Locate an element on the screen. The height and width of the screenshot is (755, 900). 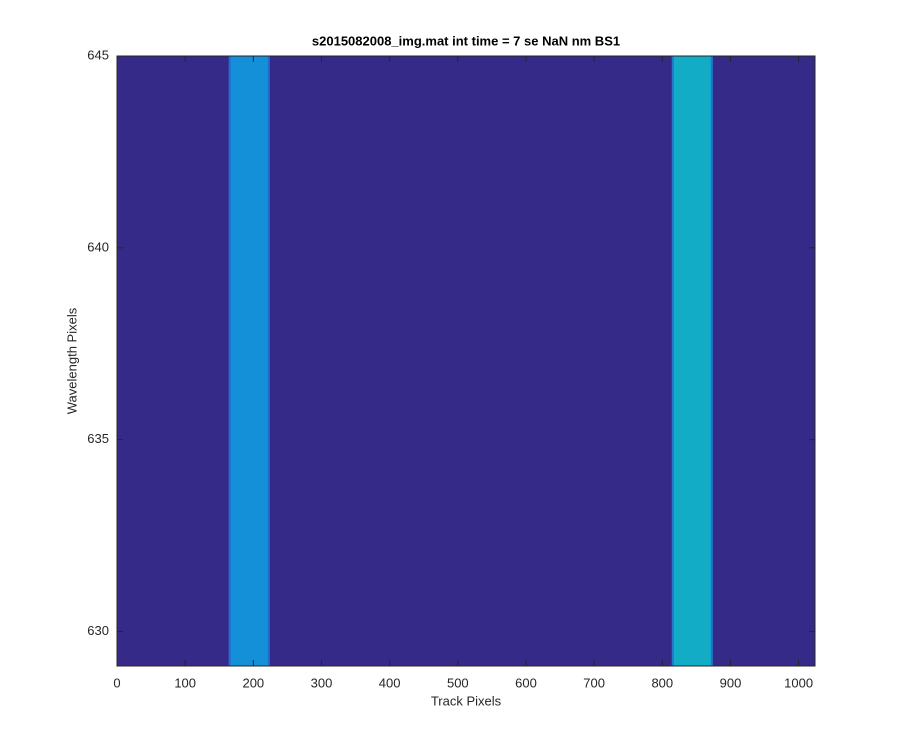
y-tick-label: 635 is located at coordinates (98, 438).